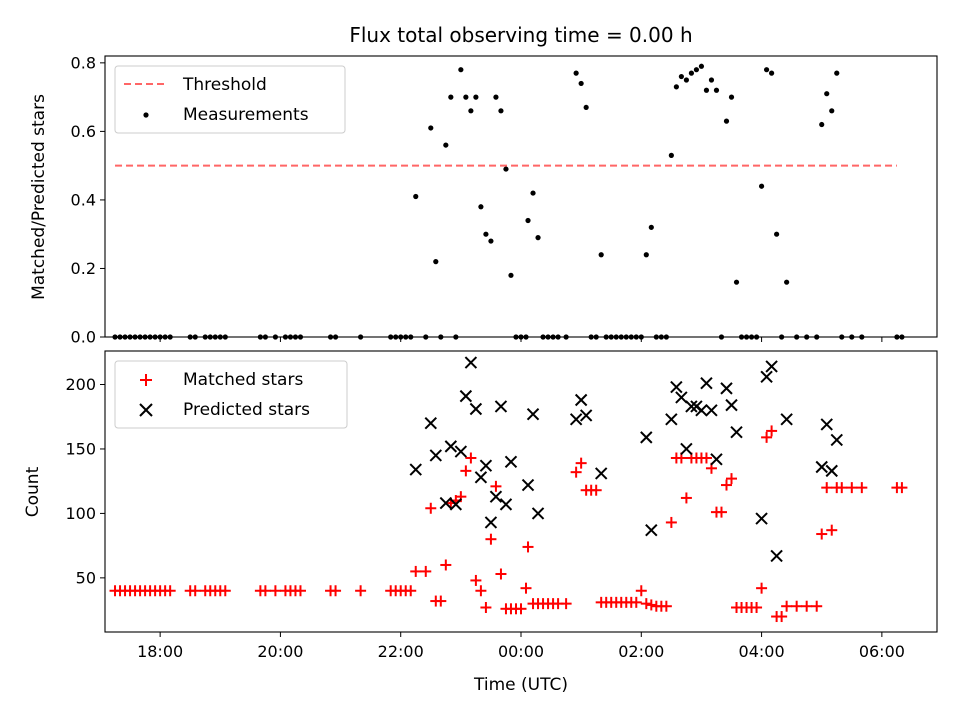  What do you see at coordinates (246, 410) in the screenshot?
I see `legend-predicted-label: Predicted stars` at bounding box center [246, 410].